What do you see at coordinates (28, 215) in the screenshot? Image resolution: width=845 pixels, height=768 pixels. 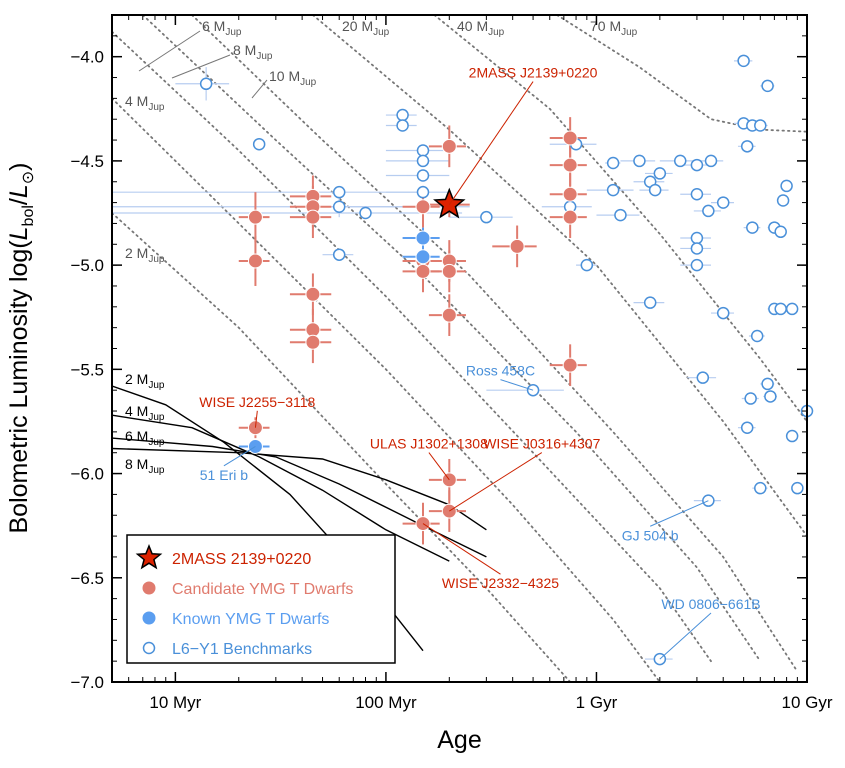 I see `y-axis-title-part: bol` at bounding box center [28, 215].